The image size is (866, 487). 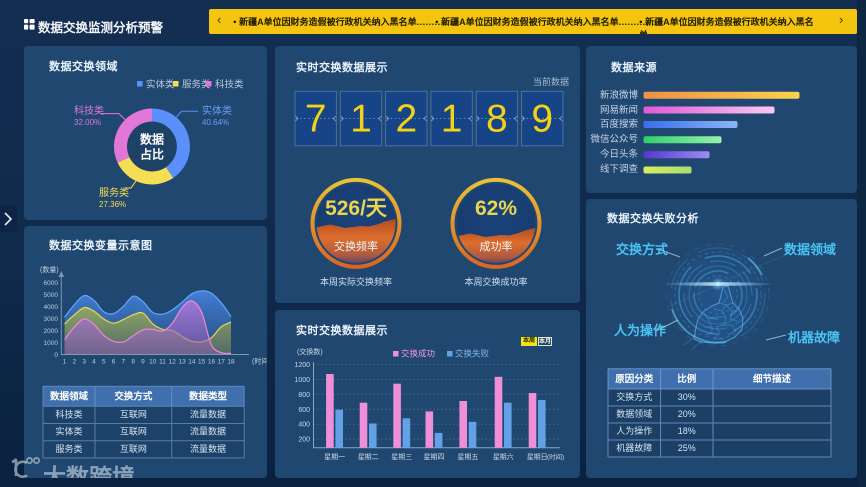 I want to click on svg-text: 1200, so click(x=302, y=365).